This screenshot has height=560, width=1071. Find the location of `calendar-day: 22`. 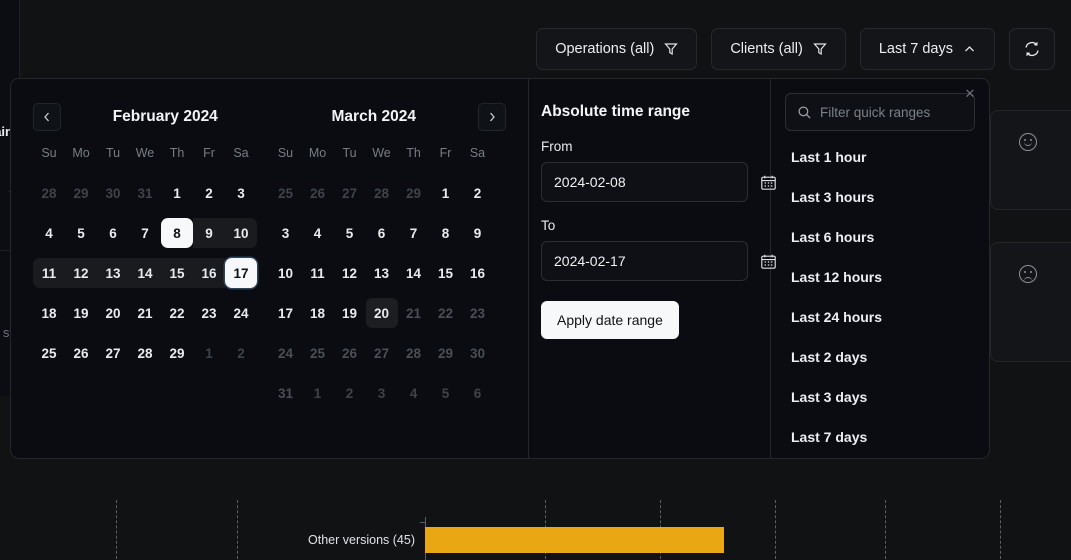

calendar-day: 22 is located at coordinates (177, 313).